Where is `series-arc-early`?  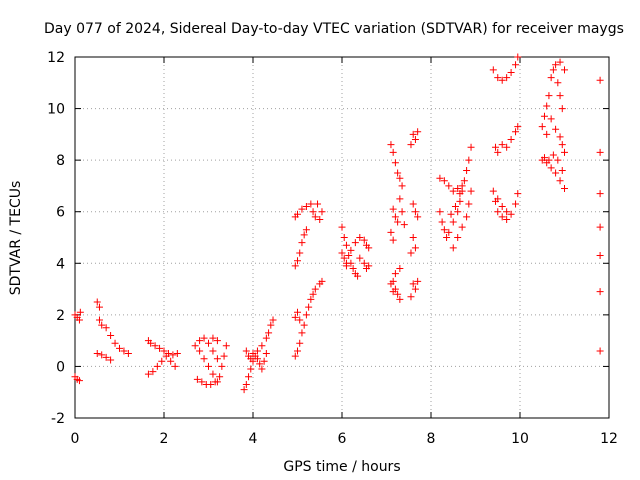
series-arc-early is located at coordinates (77, 346).